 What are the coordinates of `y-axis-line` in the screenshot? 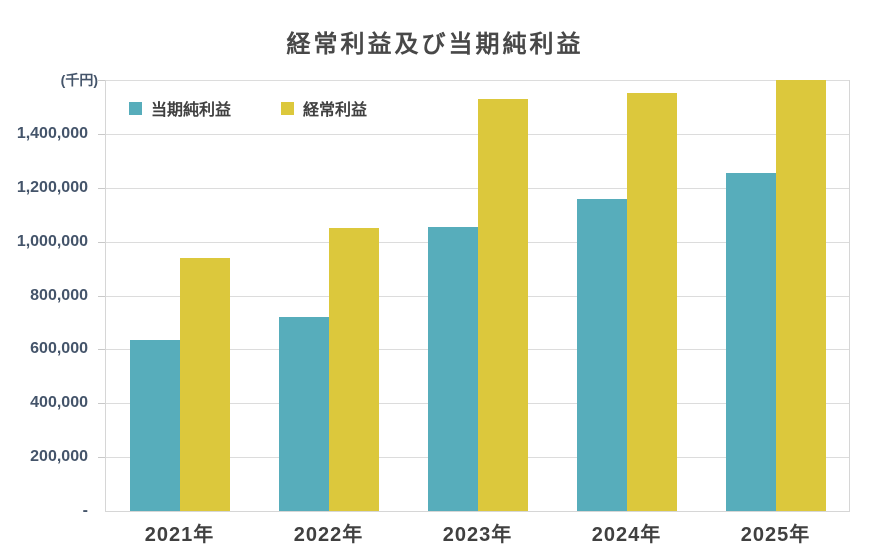 It's located at (105, 295).